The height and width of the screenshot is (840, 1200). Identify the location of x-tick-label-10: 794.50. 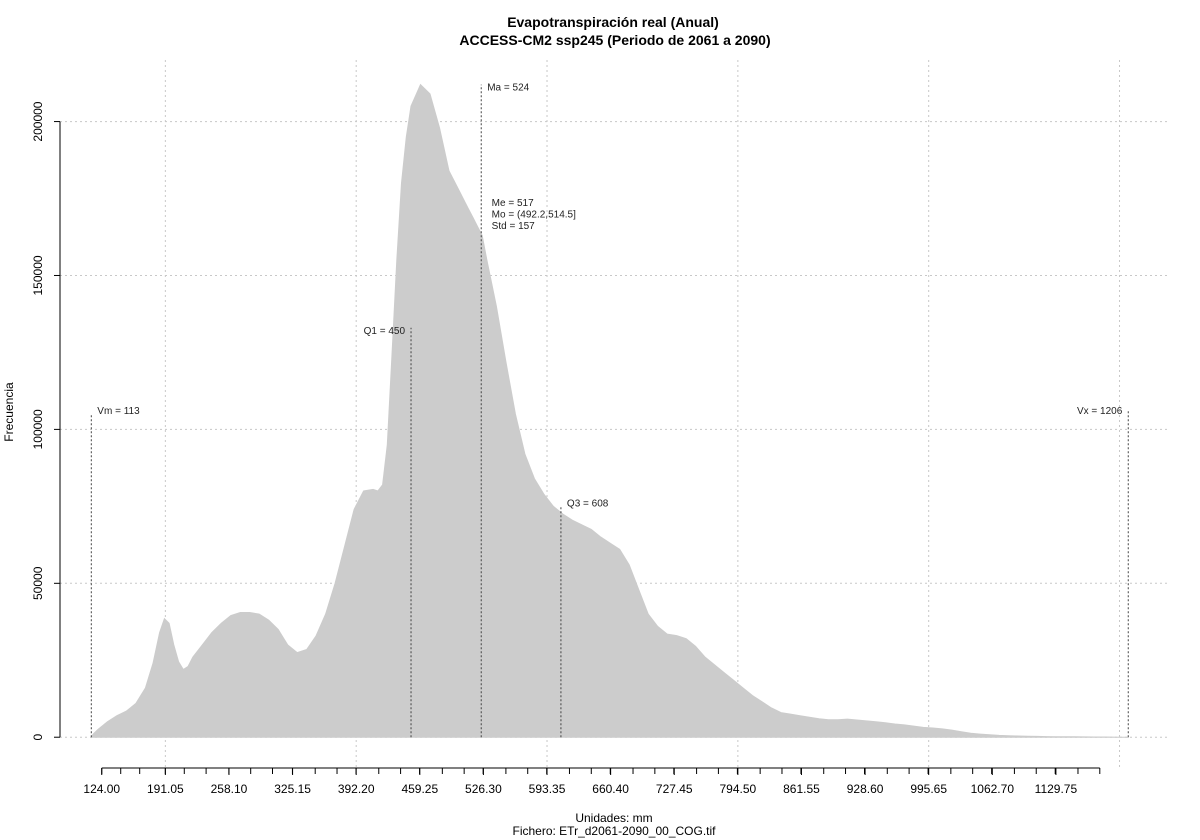
(738, 789).